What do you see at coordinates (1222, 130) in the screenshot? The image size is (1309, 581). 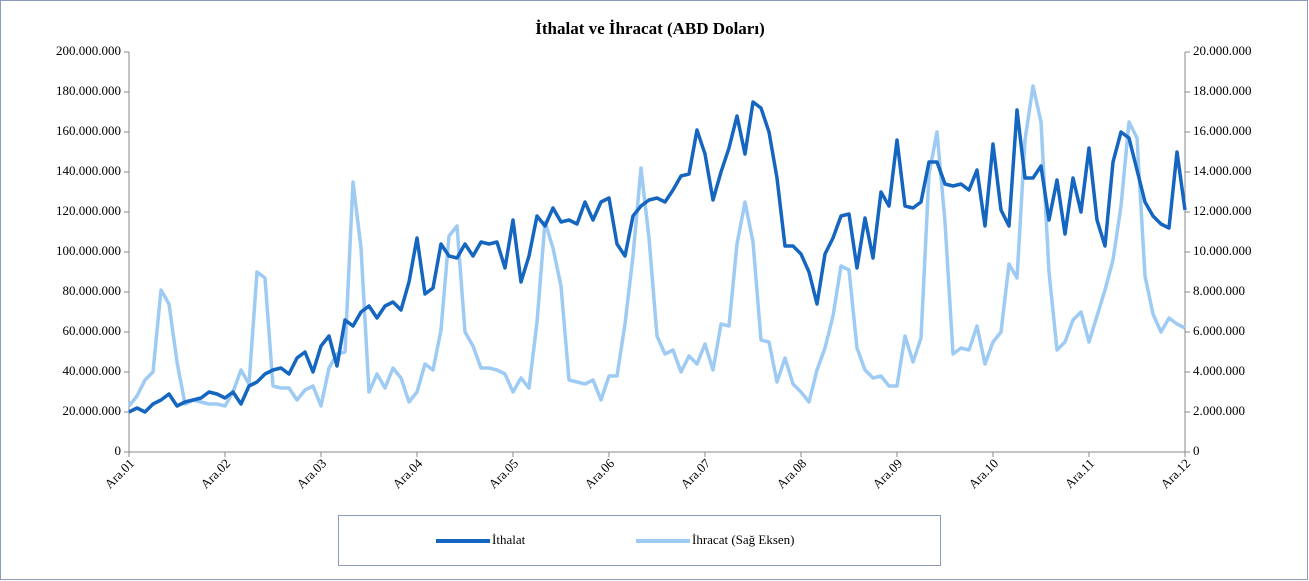 I see `y2-tick-label: 16.000.000` at bounding box center [1222, 130].